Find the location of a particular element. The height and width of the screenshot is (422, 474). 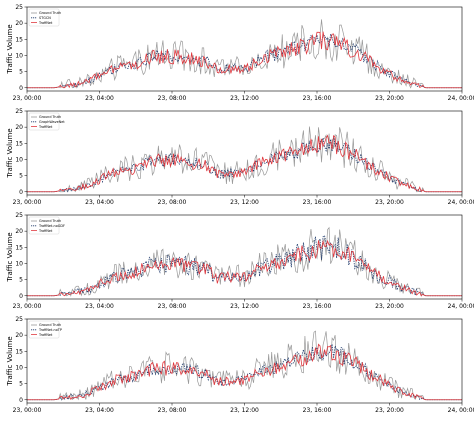

series-line-traffnet-notp is located at coordinates (244, 372).